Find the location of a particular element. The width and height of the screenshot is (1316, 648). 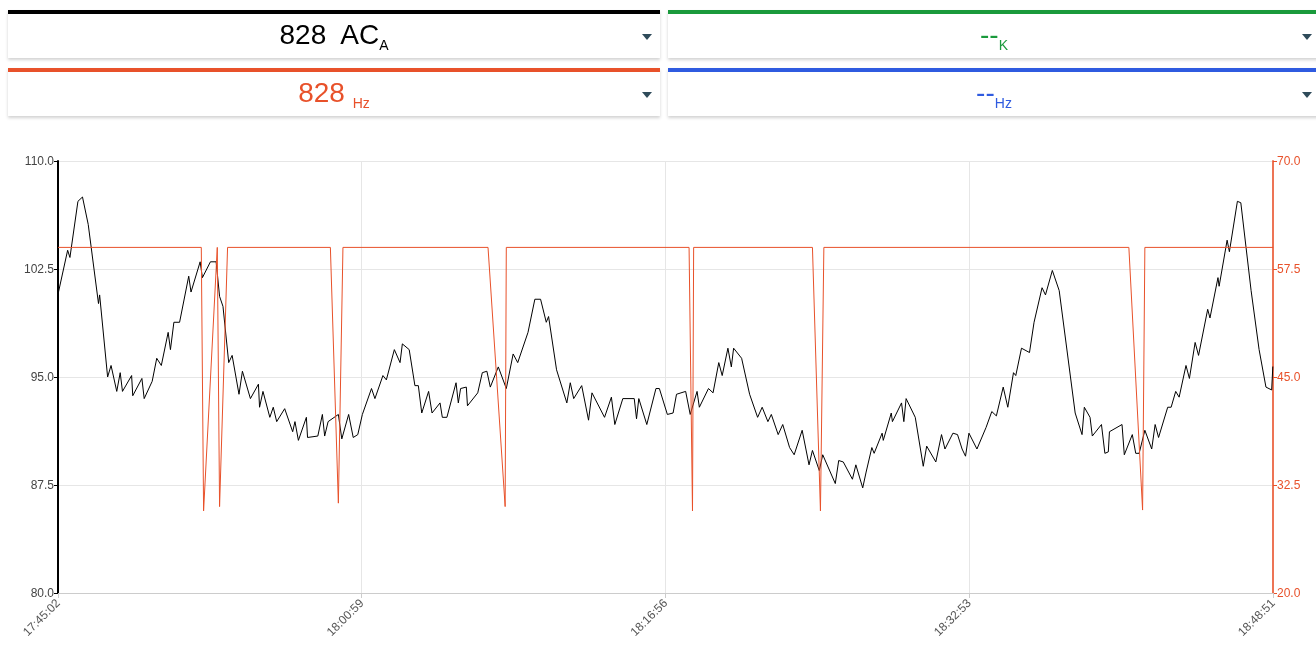

y2-tick-label: 70.0 is located at coordinates (1289, 161).